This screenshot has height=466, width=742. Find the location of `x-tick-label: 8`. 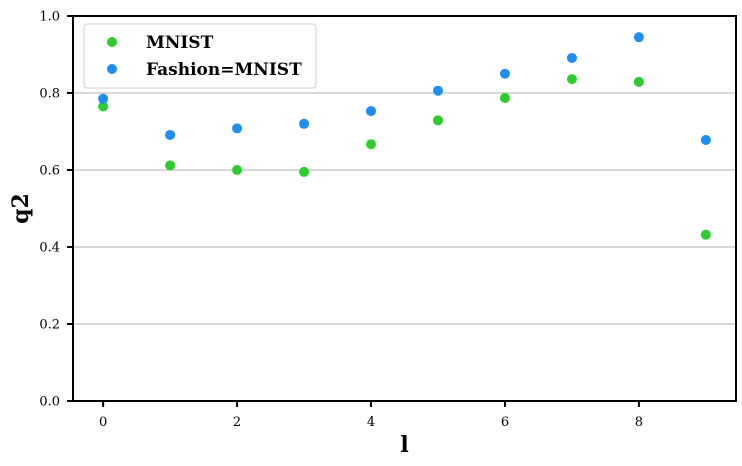

x-tick-label: 8 is located at coordinates (639, 422).